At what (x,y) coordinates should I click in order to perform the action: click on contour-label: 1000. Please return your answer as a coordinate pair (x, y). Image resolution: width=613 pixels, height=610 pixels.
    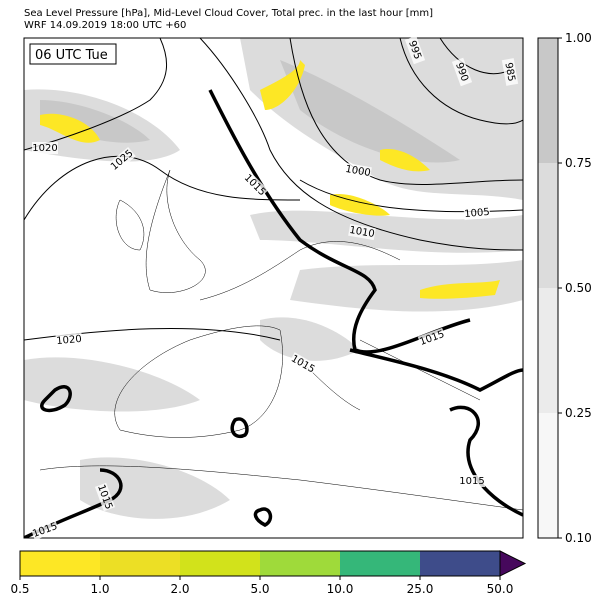
    Looking at the image, I should click on (357, 171).